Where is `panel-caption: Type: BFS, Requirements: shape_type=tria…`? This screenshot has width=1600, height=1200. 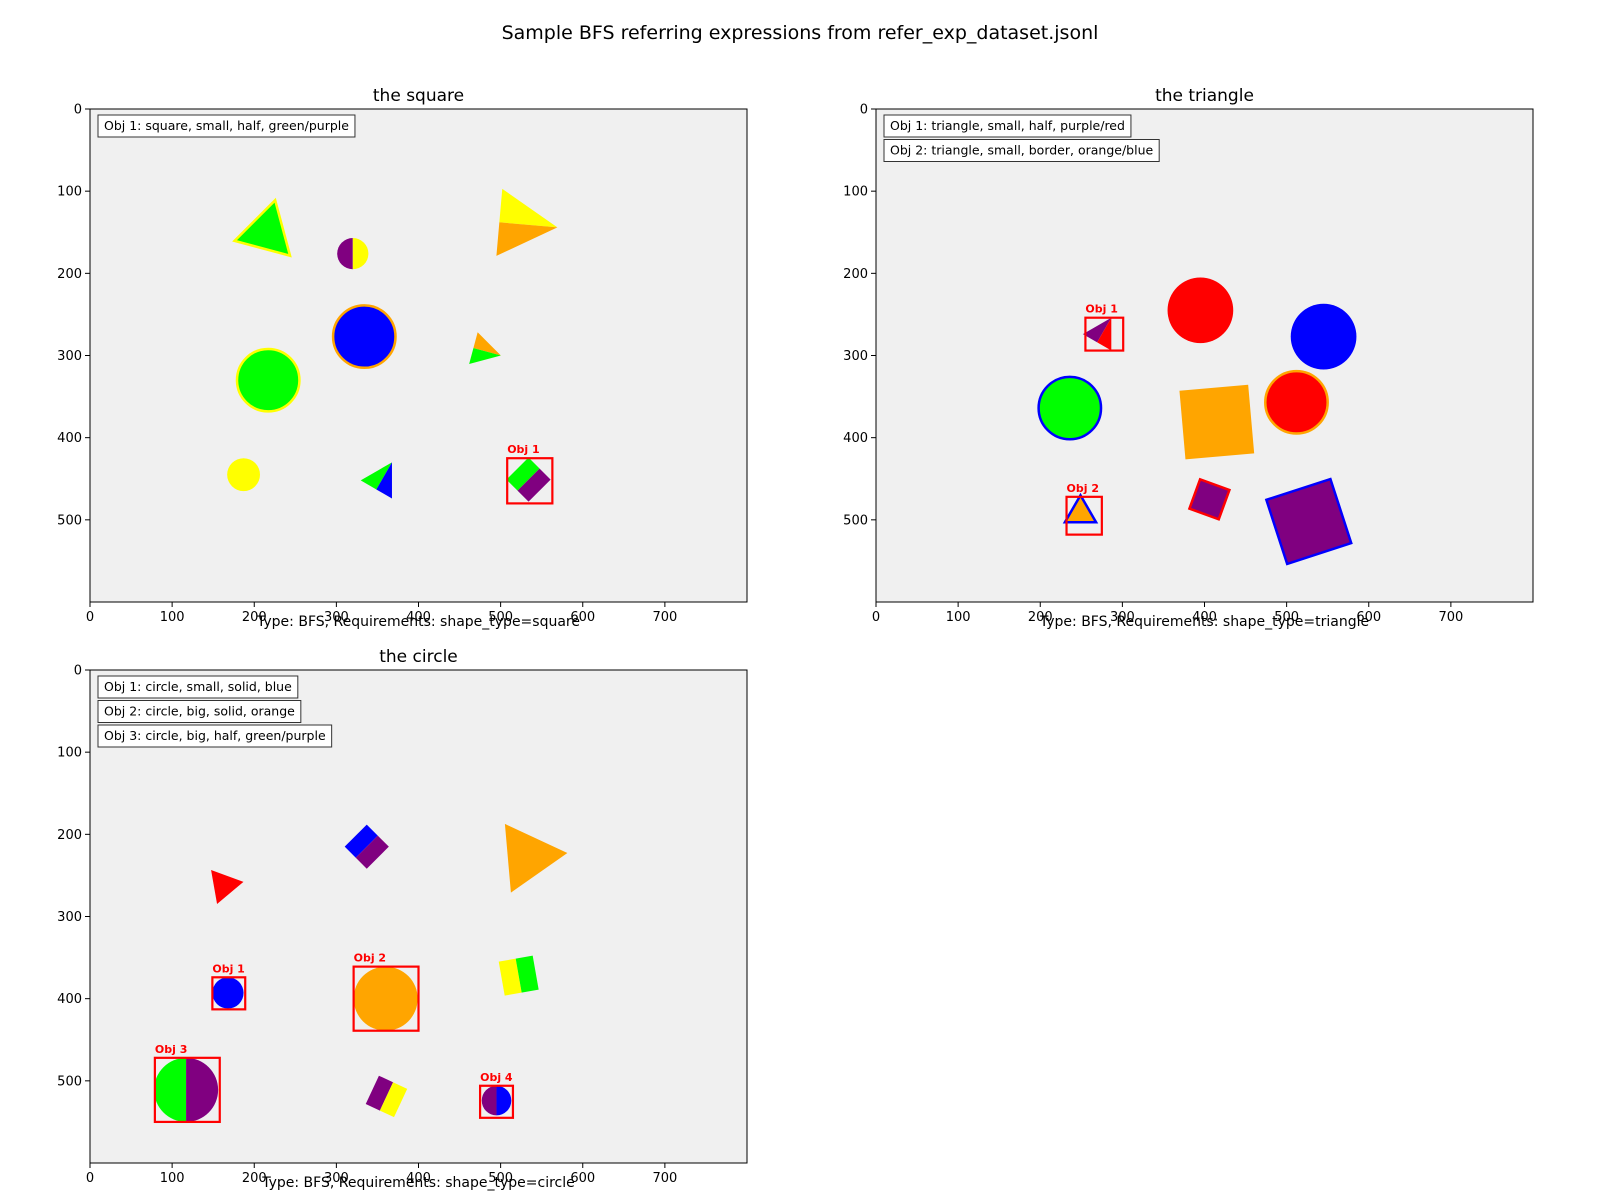
panel-caption: Type: BFS, Requirements: shape_type=tria… is located at coordinates (1204, 622).